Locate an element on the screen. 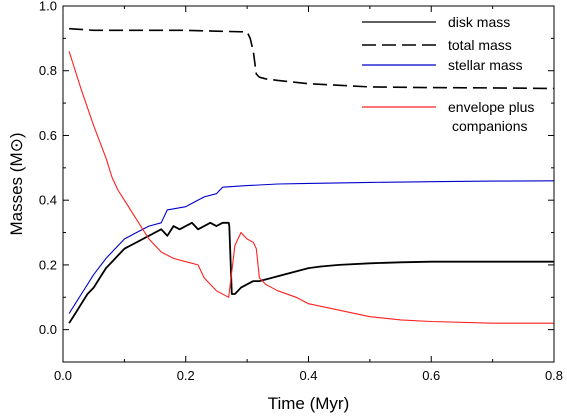 The image size is (567, 418). x-tick-label: 0.8 is located at coordinates (554, 375).